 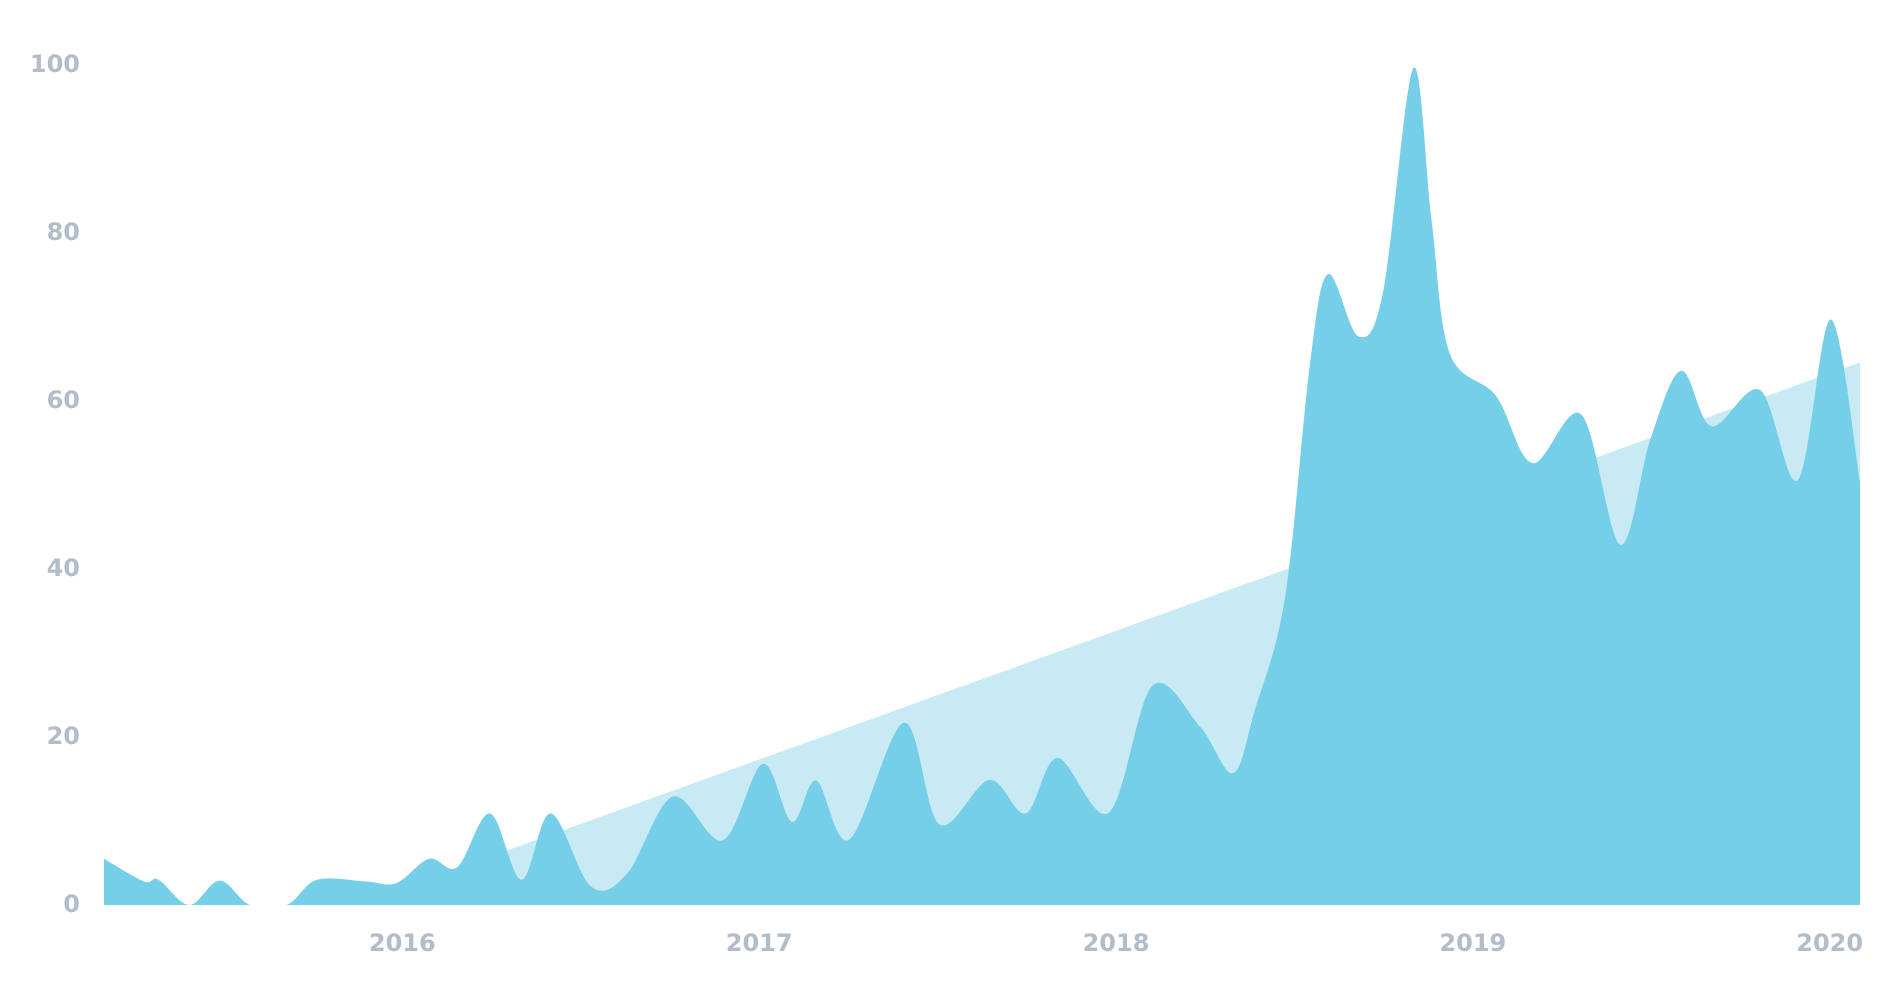 I want to click on x-tick-label: 2019, so click(x=1472, y=943).